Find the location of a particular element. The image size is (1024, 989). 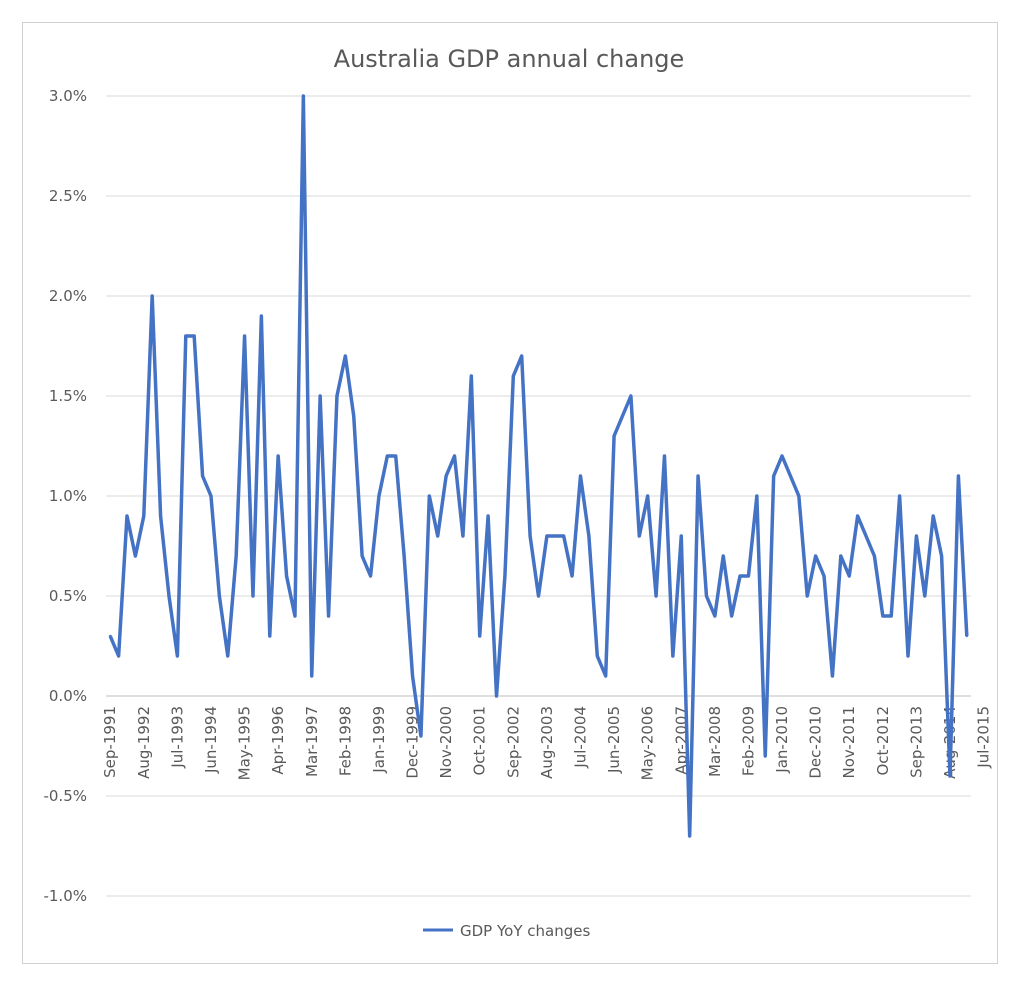

x-tick-label: May-2006 is located at coordinates (648, 743).